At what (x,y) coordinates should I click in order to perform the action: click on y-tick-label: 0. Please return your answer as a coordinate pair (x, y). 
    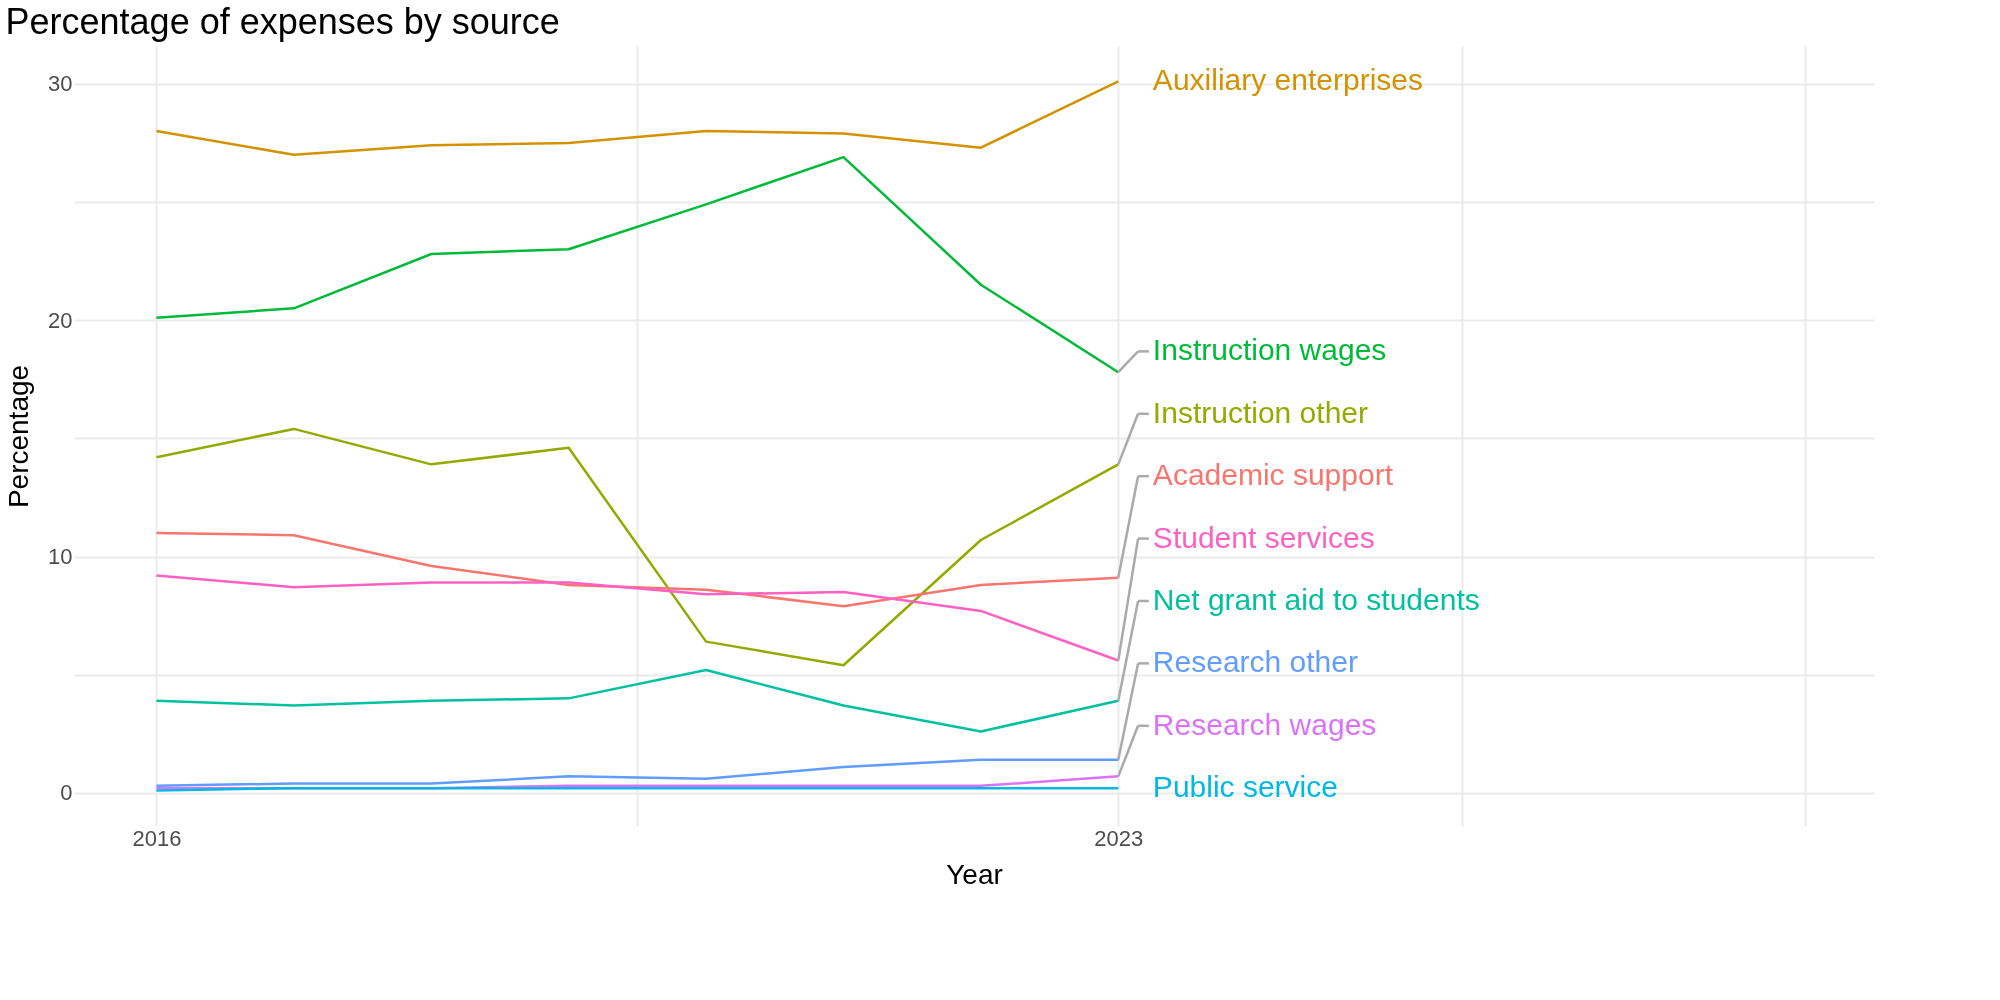
    Looking at the image, I should click on (66, 793).